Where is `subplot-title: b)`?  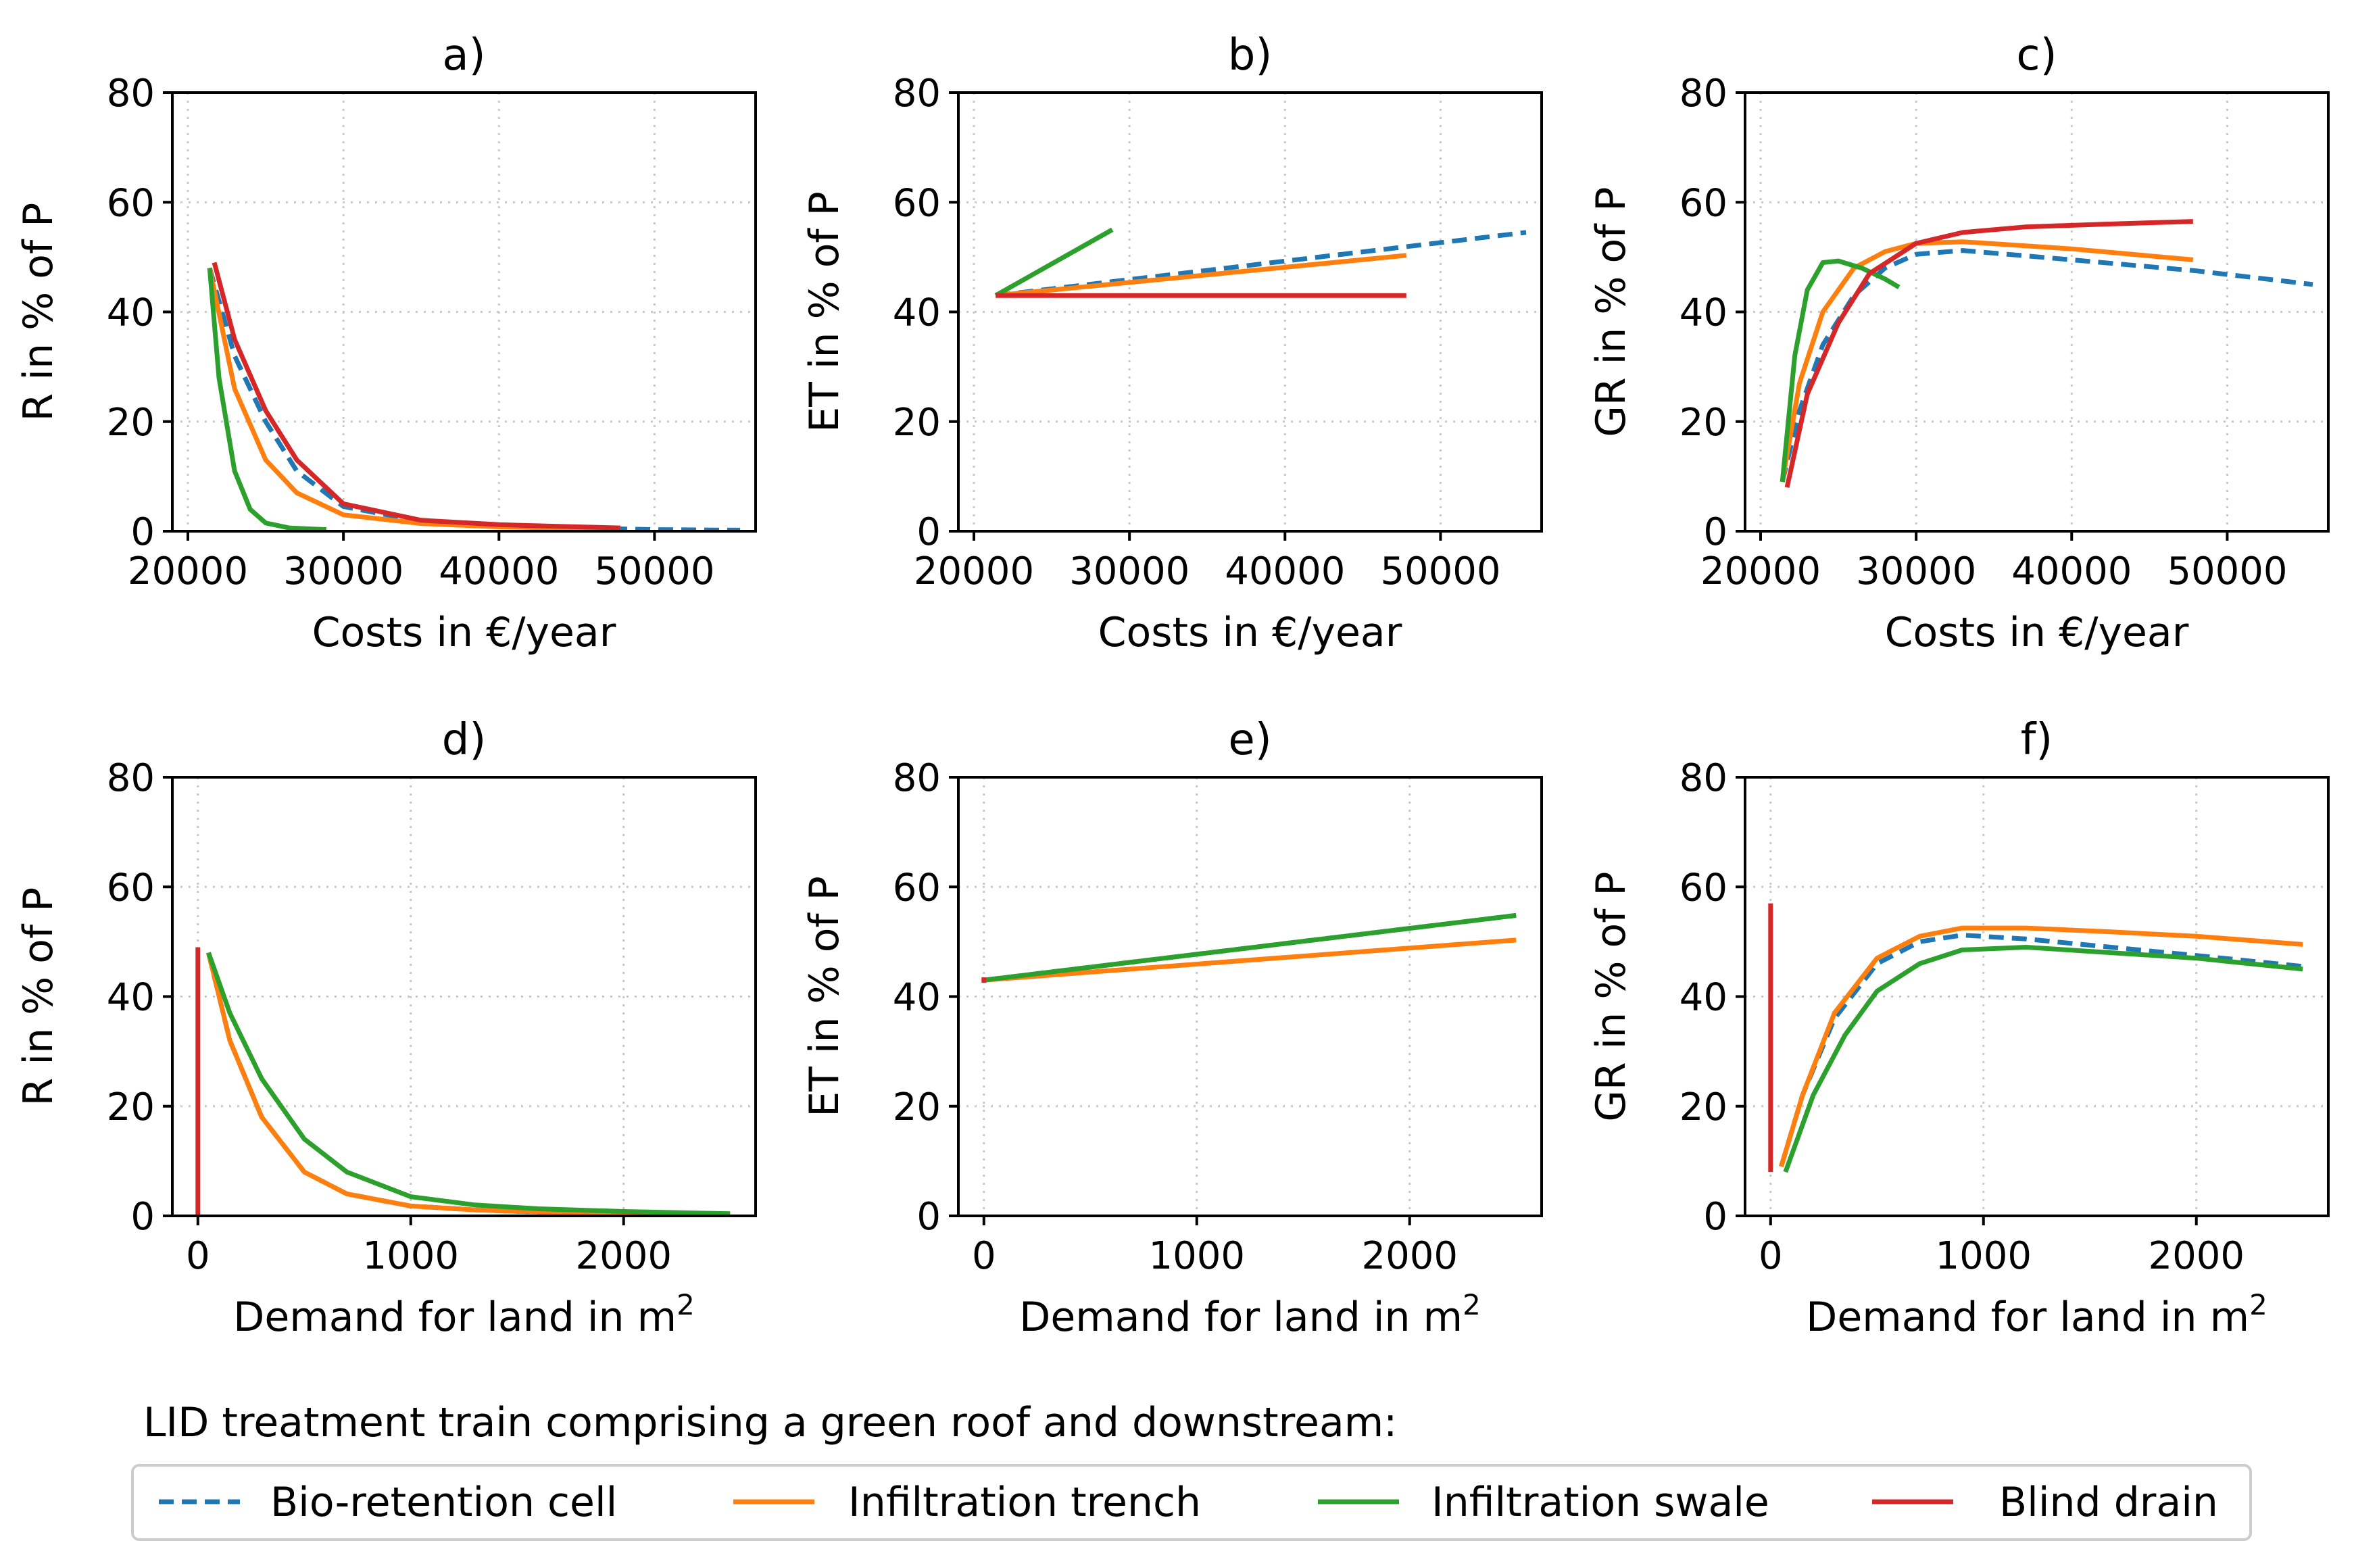 subplot-title: b) is located at coordinates (1250, 55).